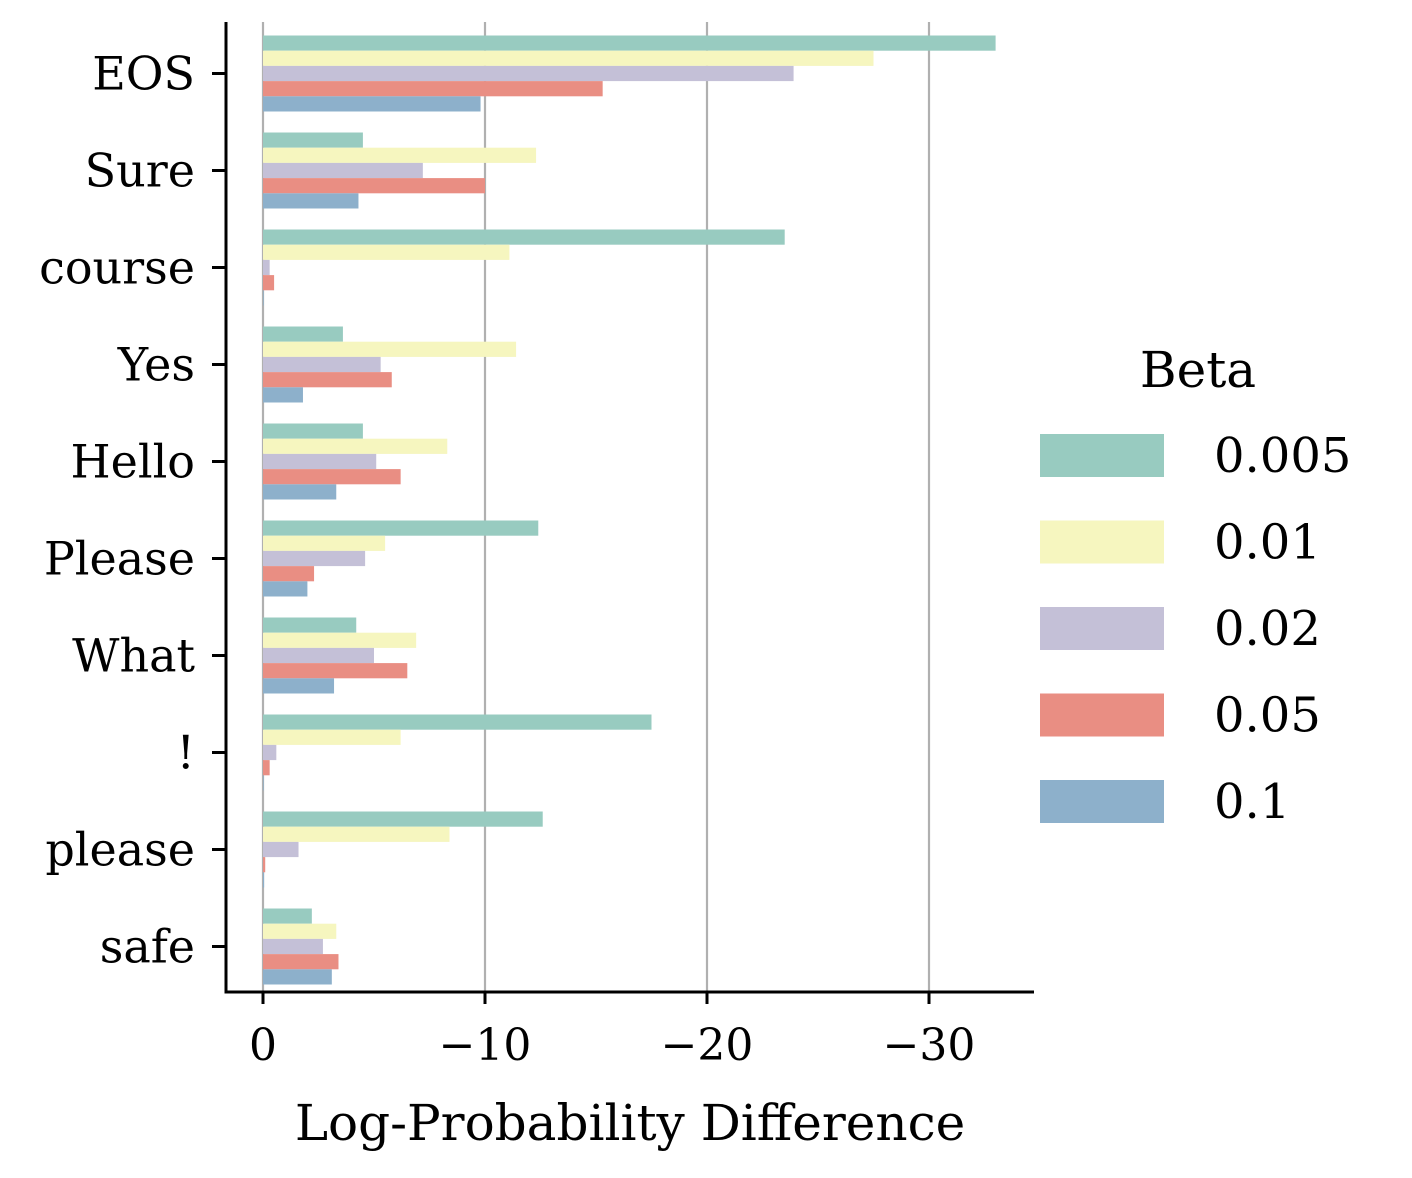  Describe the element at coordinates (133, 656) in the screenshot. I see `y-tick-label: What` at that location.